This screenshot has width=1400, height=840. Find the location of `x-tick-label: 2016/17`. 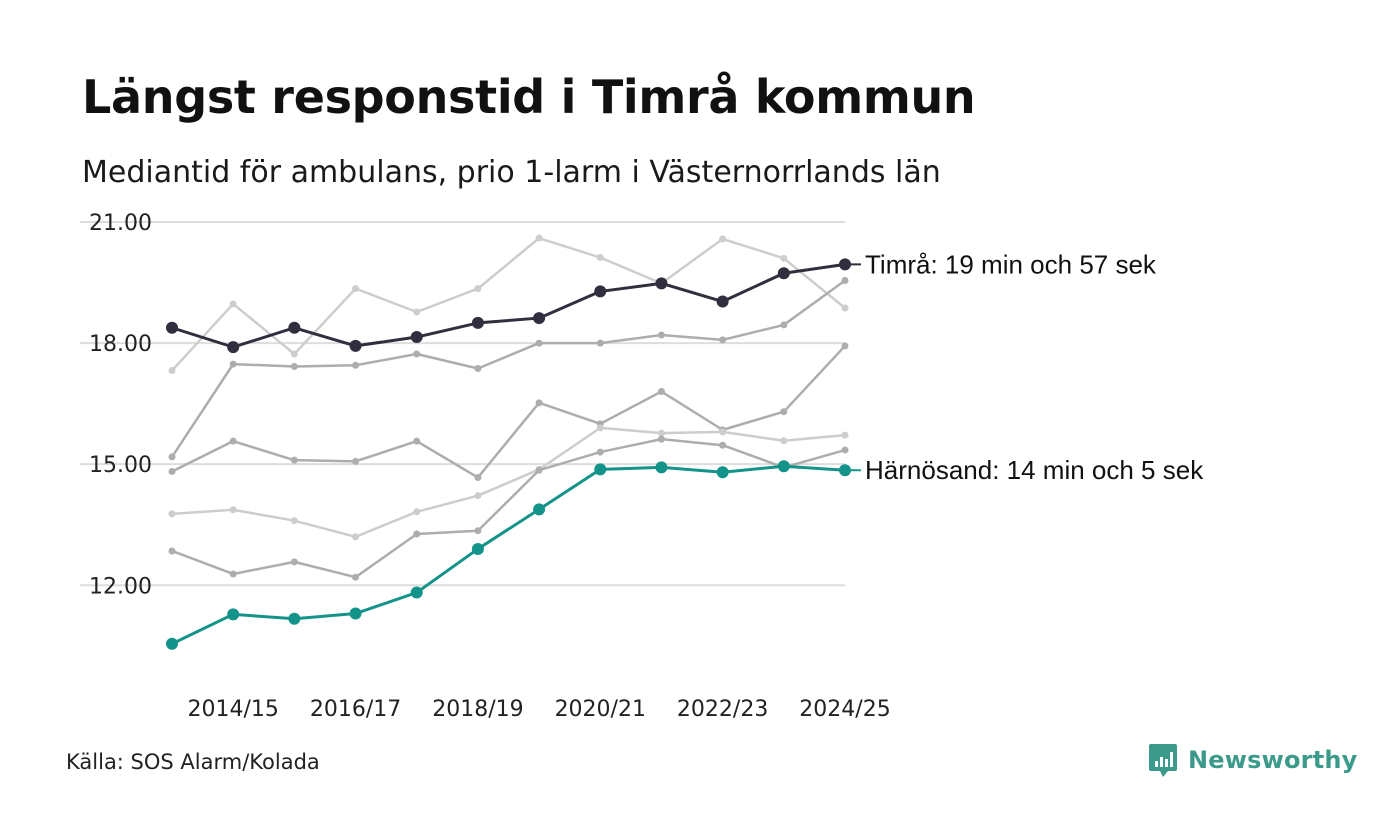

x-tick-label: 2016/17 is located at coordinates (355, 709).